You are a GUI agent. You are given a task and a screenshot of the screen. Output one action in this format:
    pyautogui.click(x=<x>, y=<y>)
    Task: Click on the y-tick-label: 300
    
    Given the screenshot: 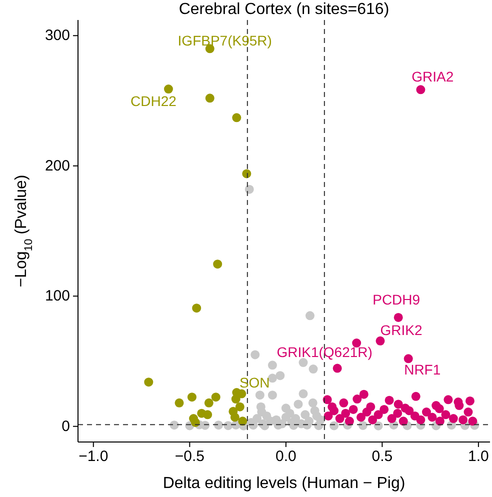 What is the action you would take?
    pyautogui.click(x=57, y=35)
    